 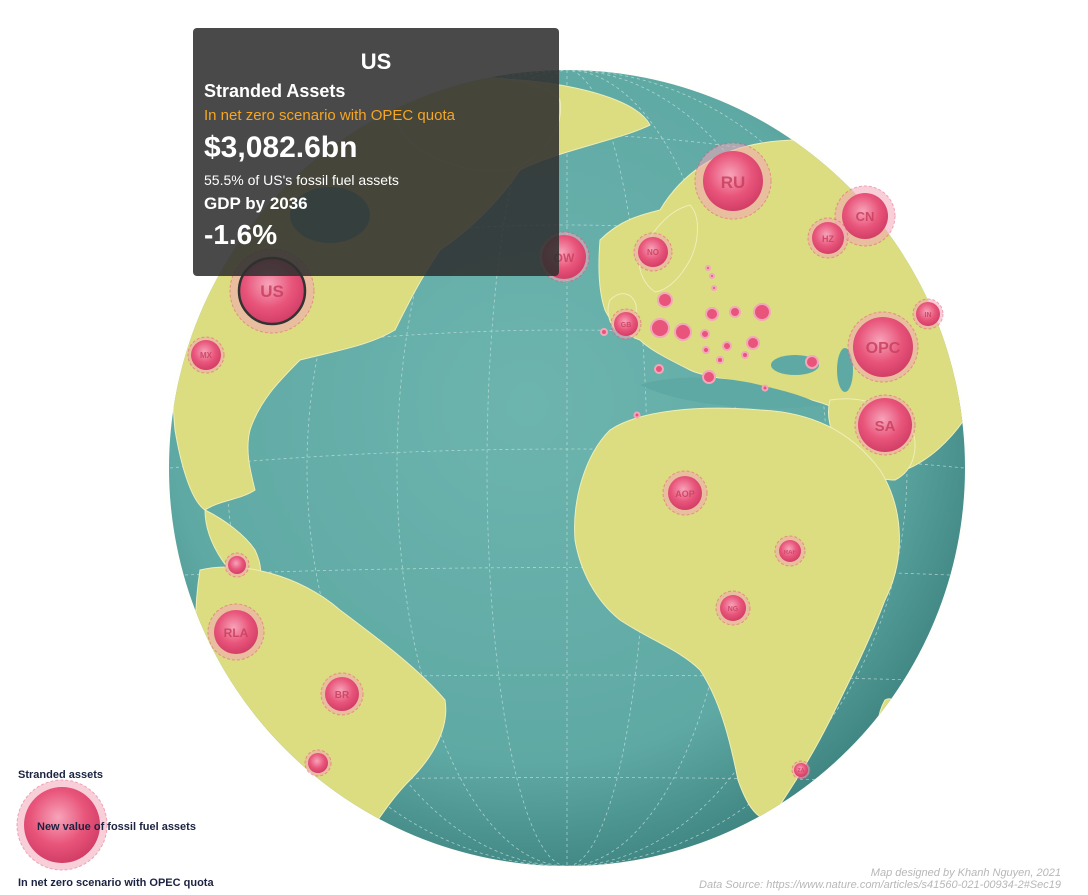 I want to click on bubble-br: BR, so click(x=342, y=694).